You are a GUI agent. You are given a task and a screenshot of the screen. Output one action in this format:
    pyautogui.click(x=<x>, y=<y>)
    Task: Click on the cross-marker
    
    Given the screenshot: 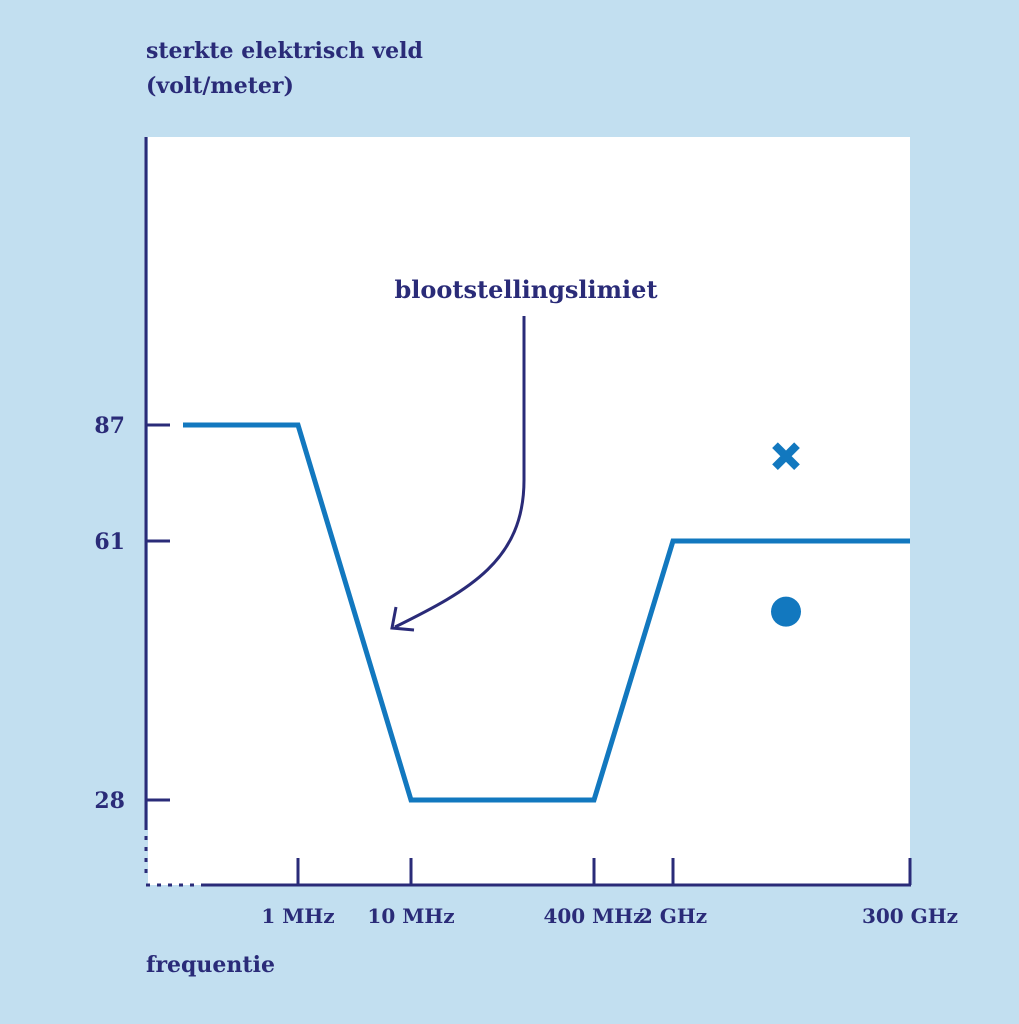 What is the action you would take?
    pyautogui.click(x=786, y=456)
    